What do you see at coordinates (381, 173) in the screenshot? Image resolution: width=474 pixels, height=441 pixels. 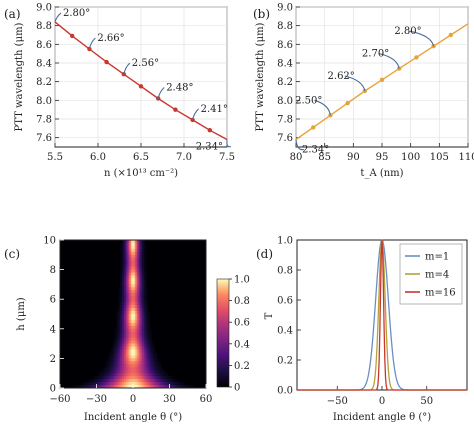 I see `x-axis-label-b: t_A (nm)` at bounding box center [381, 173].